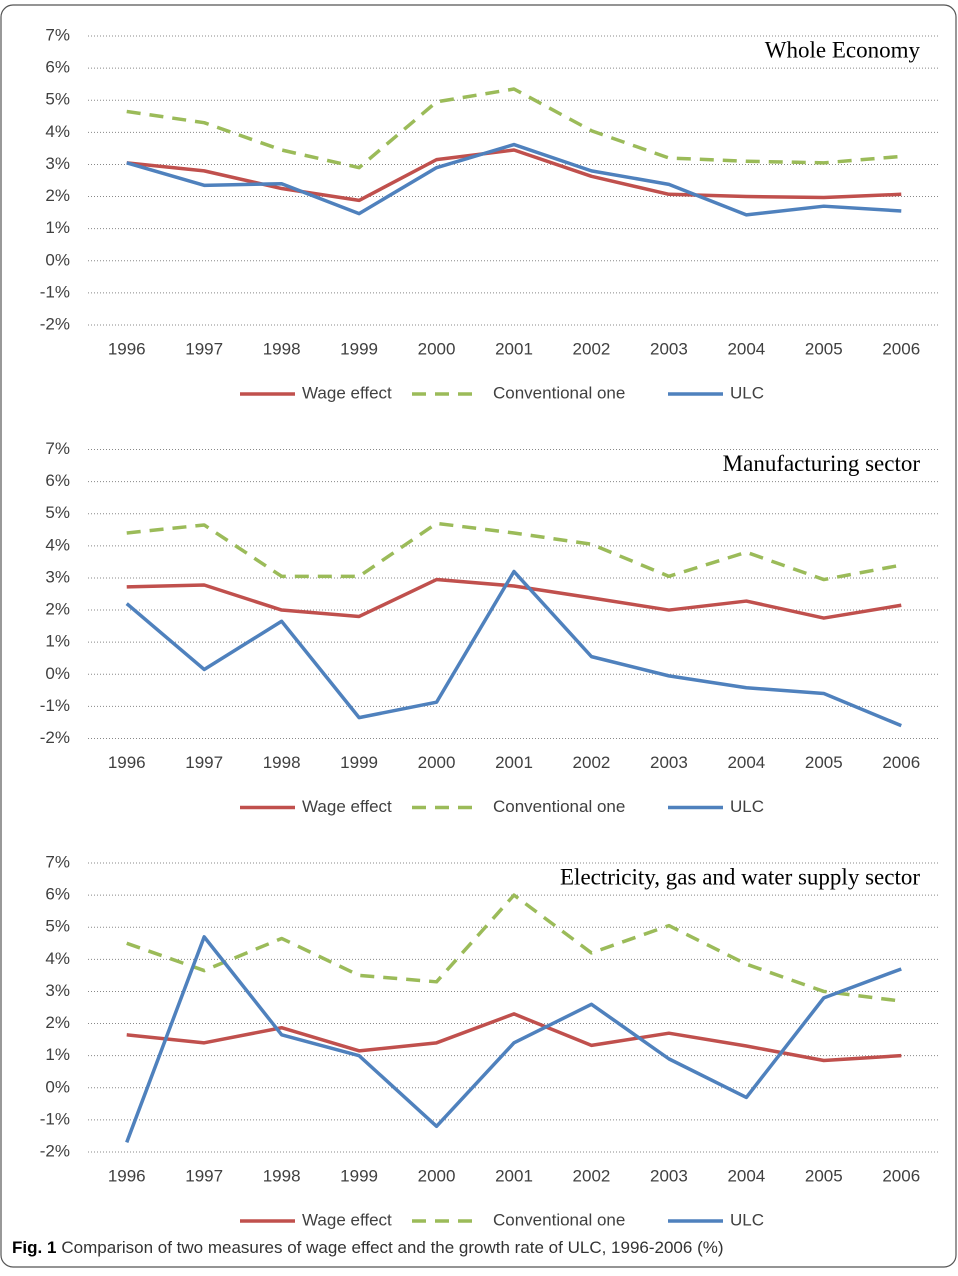 This screenshot has height=1276, width=958. I want to click on chart-title: Whole Economy, so click(843, 49).